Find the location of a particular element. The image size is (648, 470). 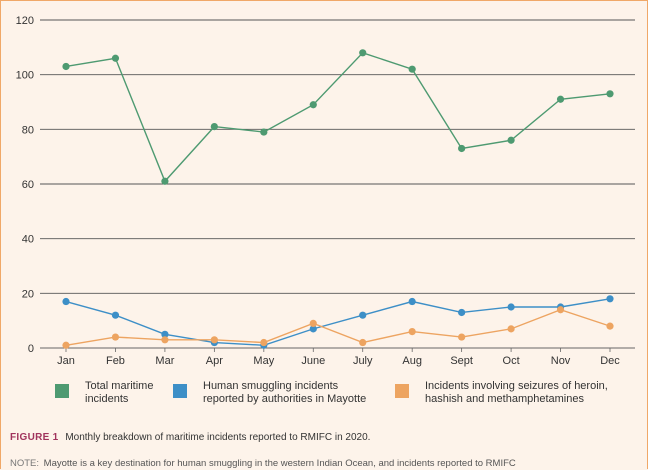

legend-item-total: Total maritime incidents is located at coordinates (104, 393).